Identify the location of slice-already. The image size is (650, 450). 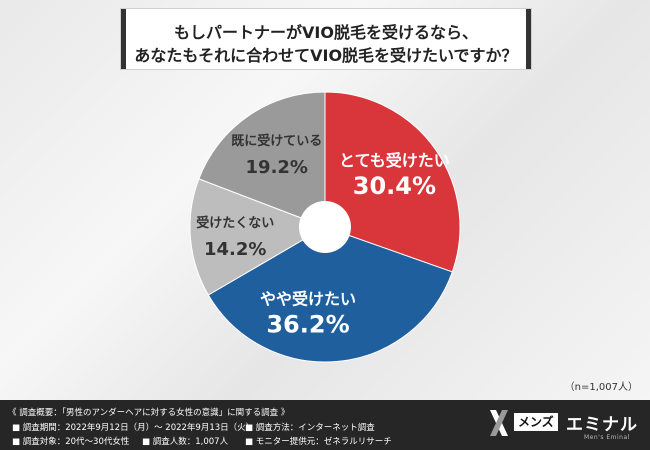
(262, 159).